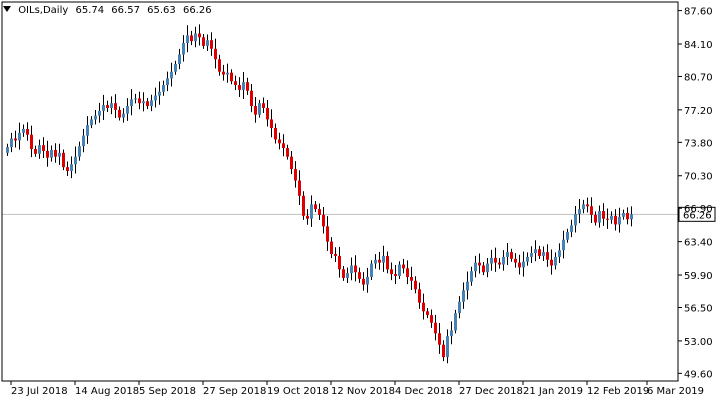 This screenshot has width=720, height=404. What do you see at coordinates (698, 243) in the screenshot?
I see `y-tick-label: 63.40` at bounding box center [698, 243].